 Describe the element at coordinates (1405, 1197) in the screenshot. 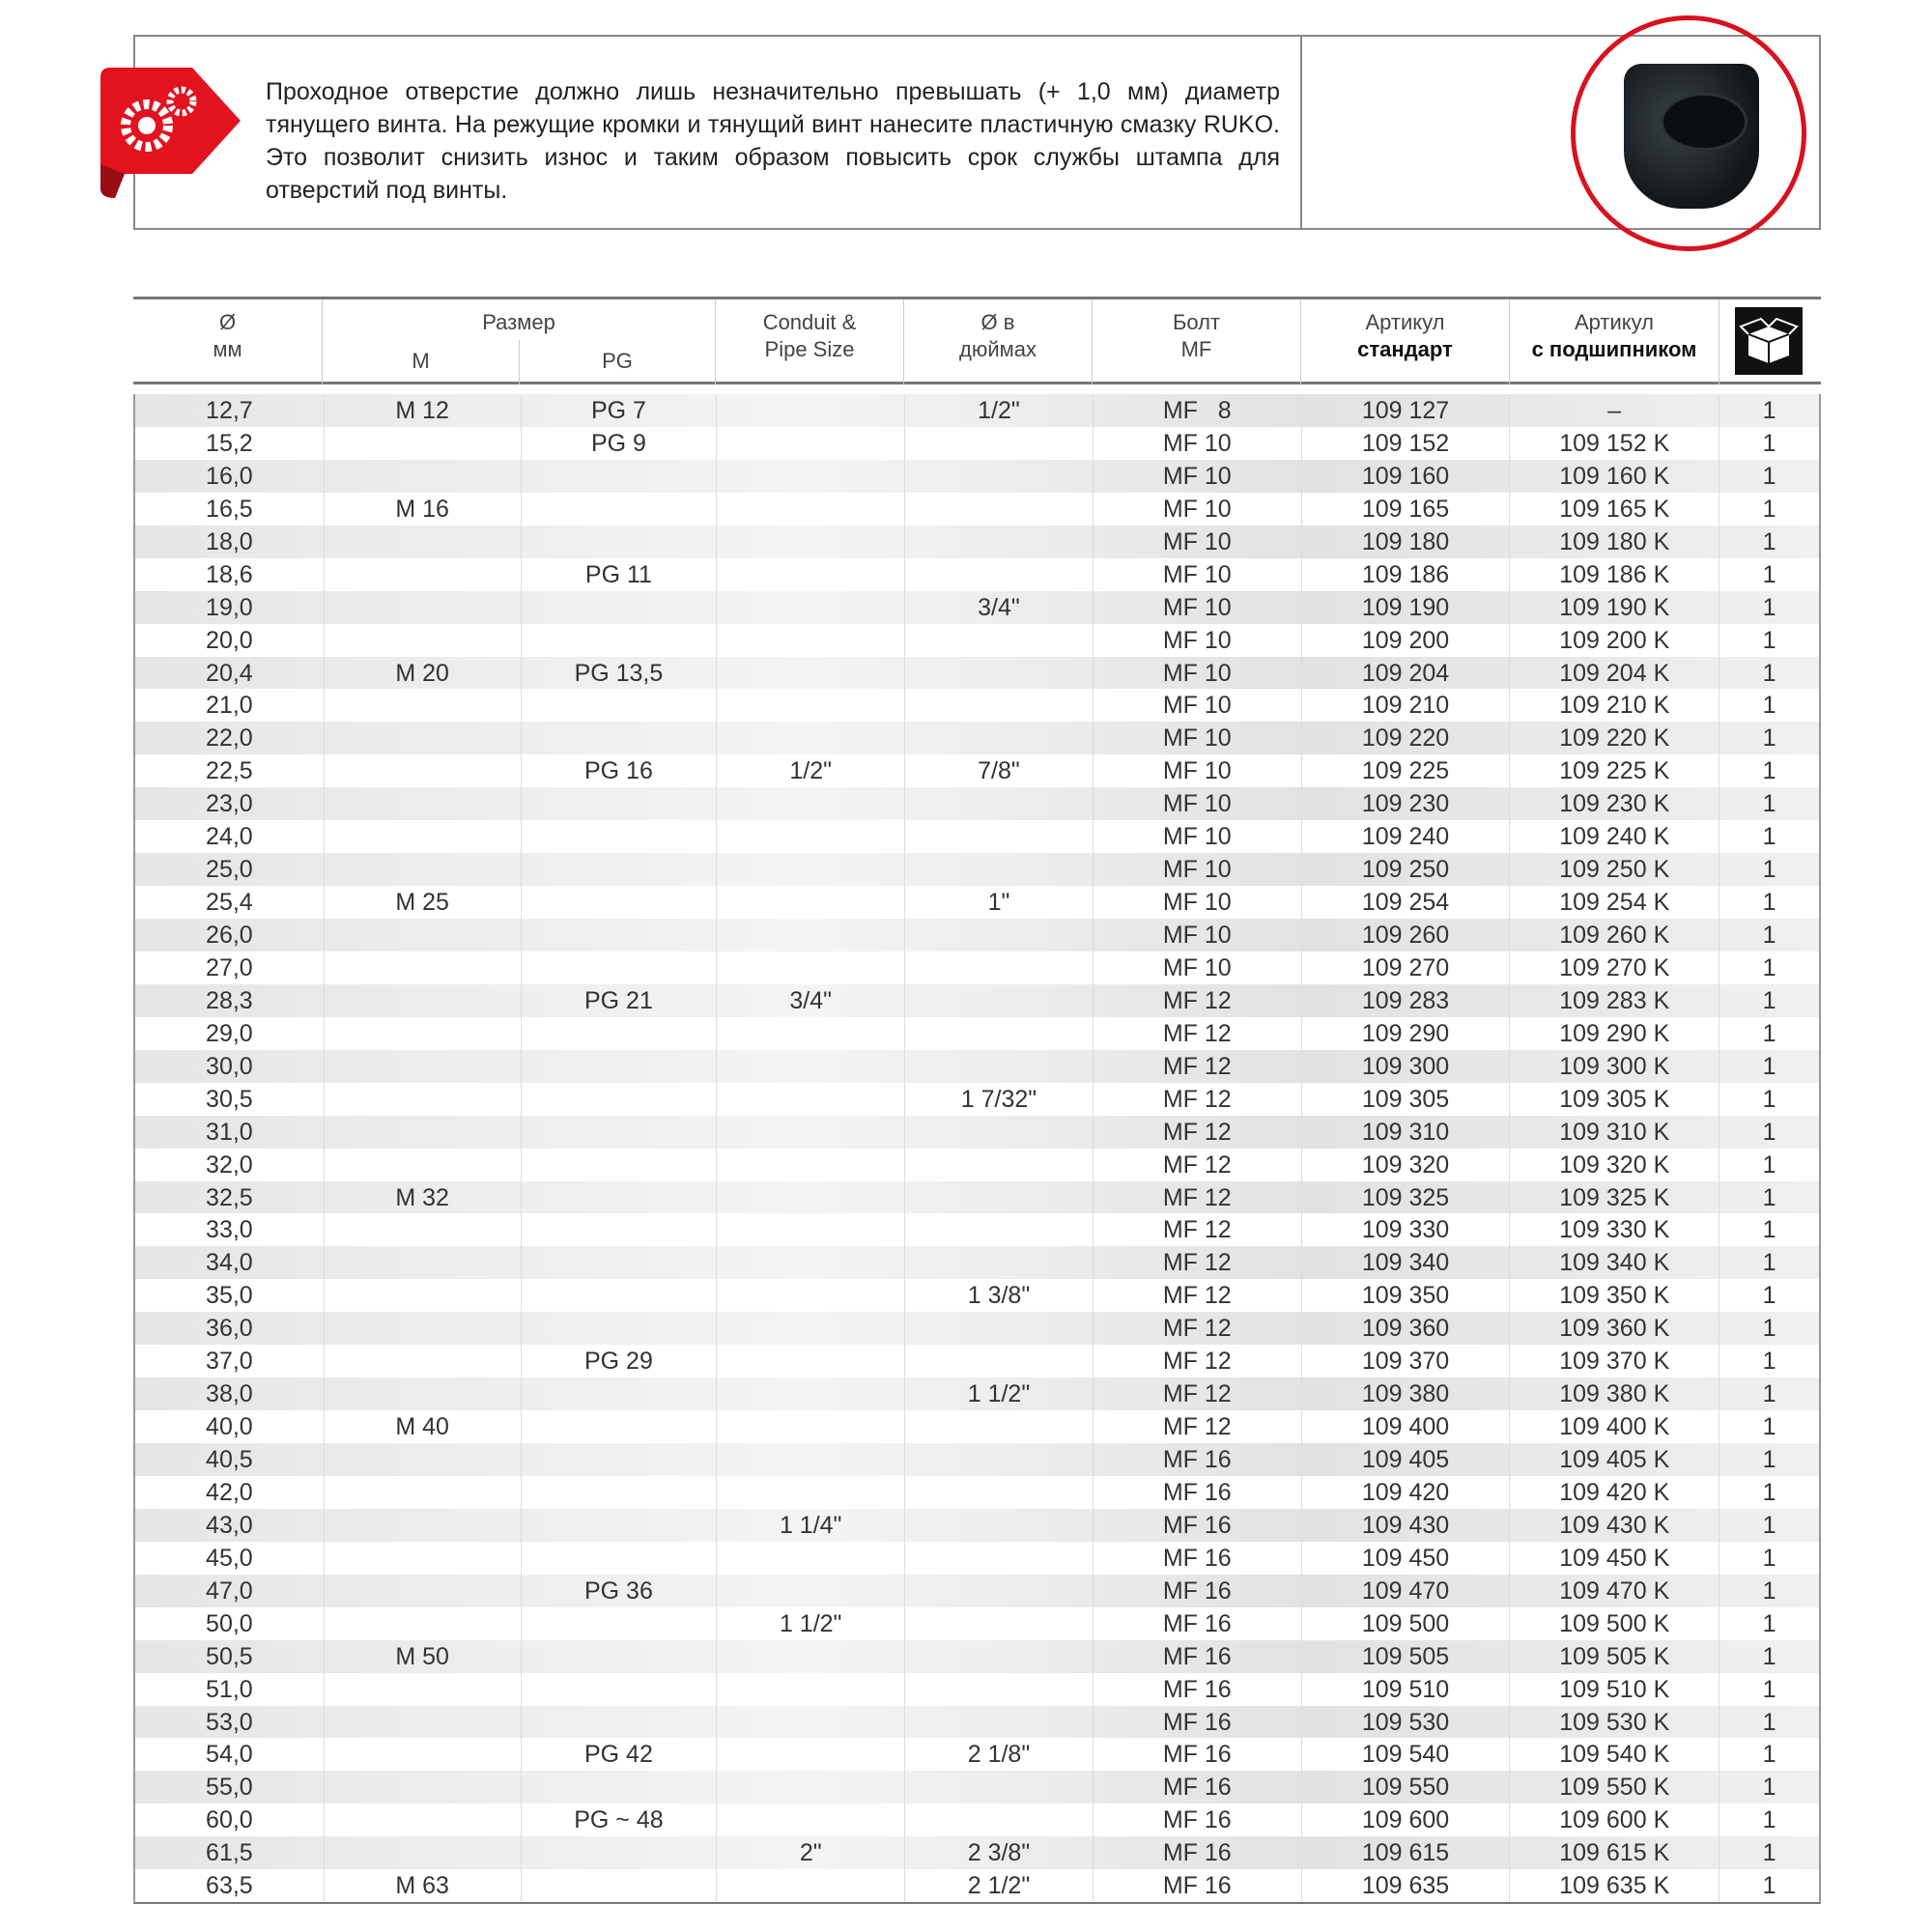

I see `cell-article: 109 325` at that location.